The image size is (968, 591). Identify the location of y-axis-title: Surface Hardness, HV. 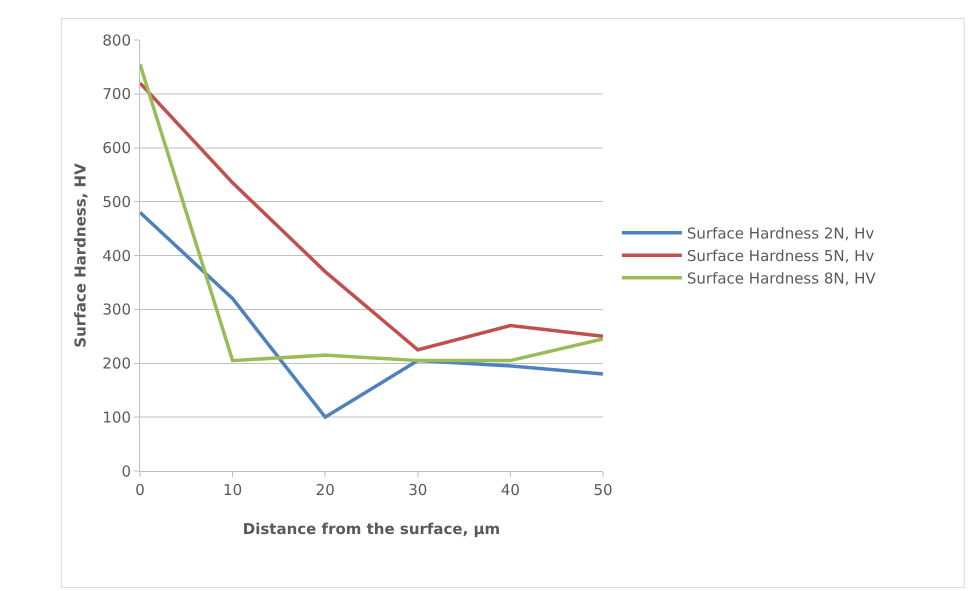
(81, 255).